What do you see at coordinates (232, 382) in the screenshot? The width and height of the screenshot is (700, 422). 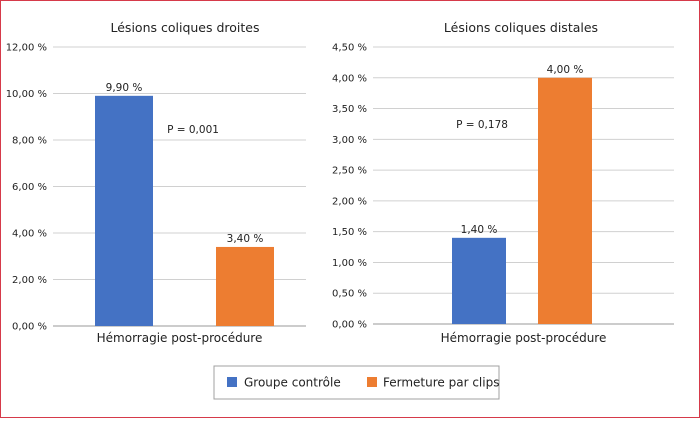 I see `legend-swatch-groupe-controle` at bounding box center [232, 382].